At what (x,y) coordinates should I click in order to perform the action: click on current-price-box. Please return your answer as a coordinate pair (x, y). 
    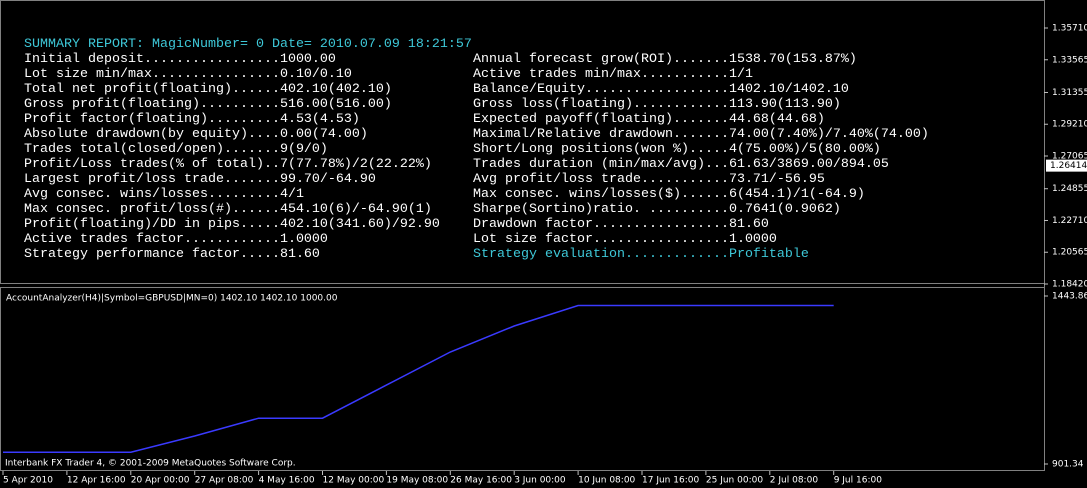
    Looking at the image, I should click on (1066, 165).